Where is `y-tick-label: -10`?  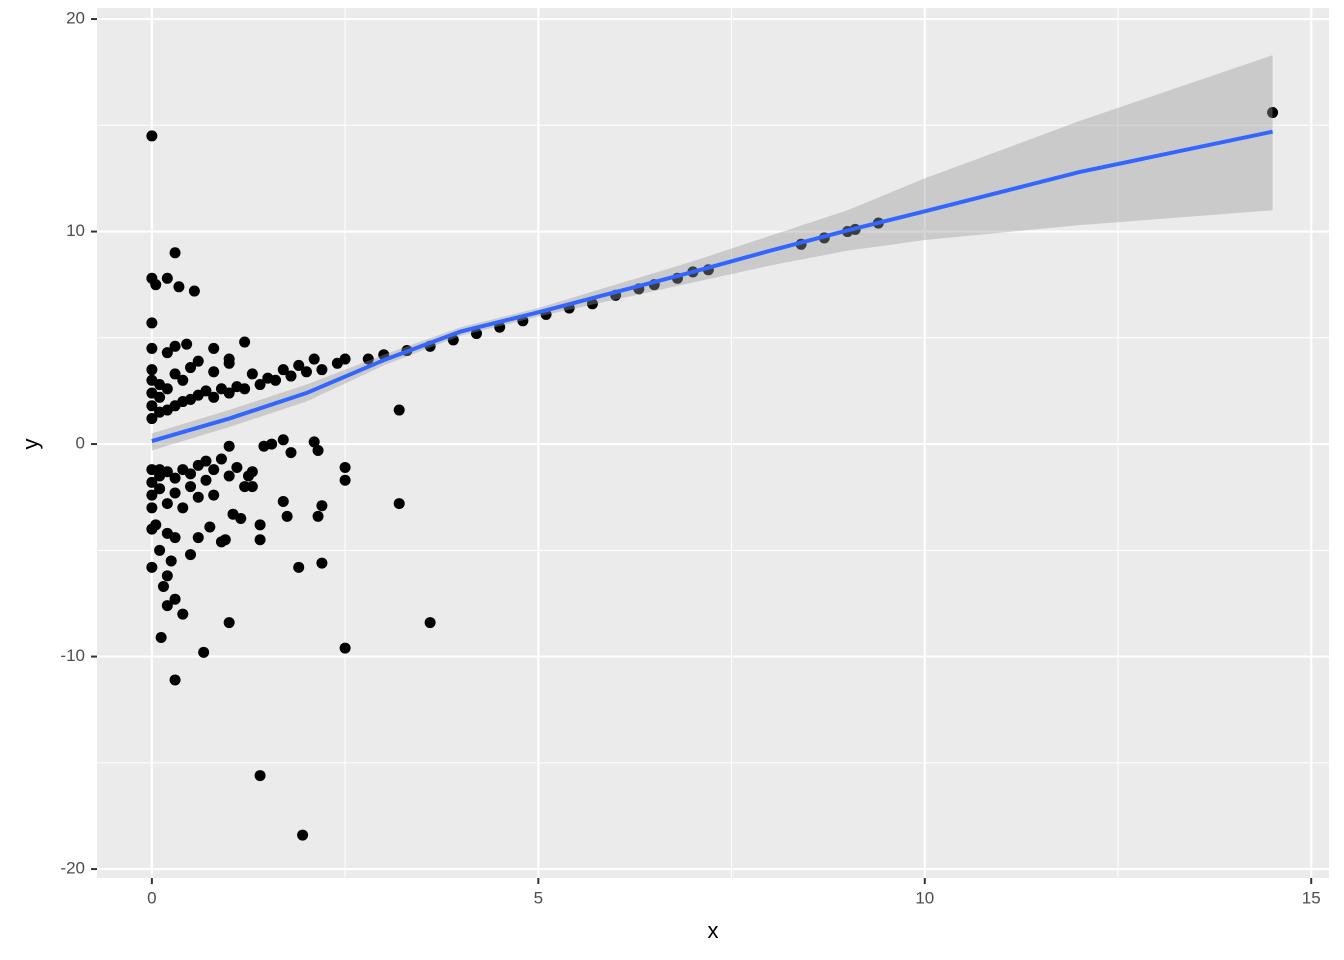 y-tick-label: -10 is located at coordinates (72, 655).